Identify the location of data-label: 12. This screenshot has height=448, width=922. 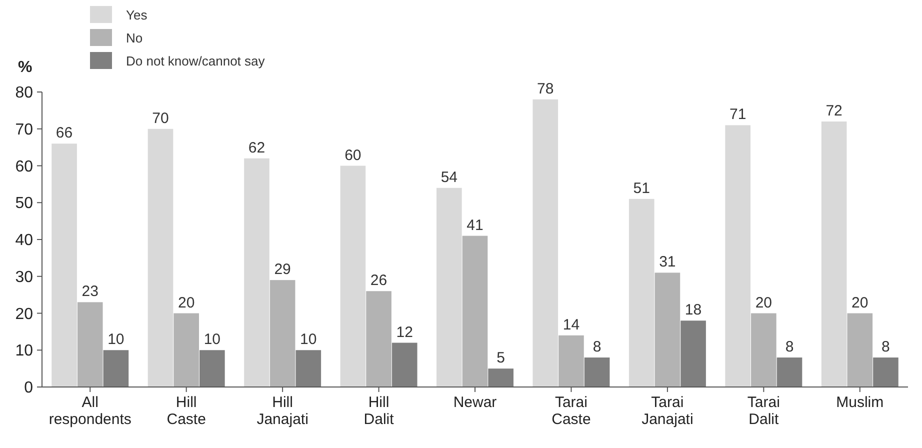
(404, 332).